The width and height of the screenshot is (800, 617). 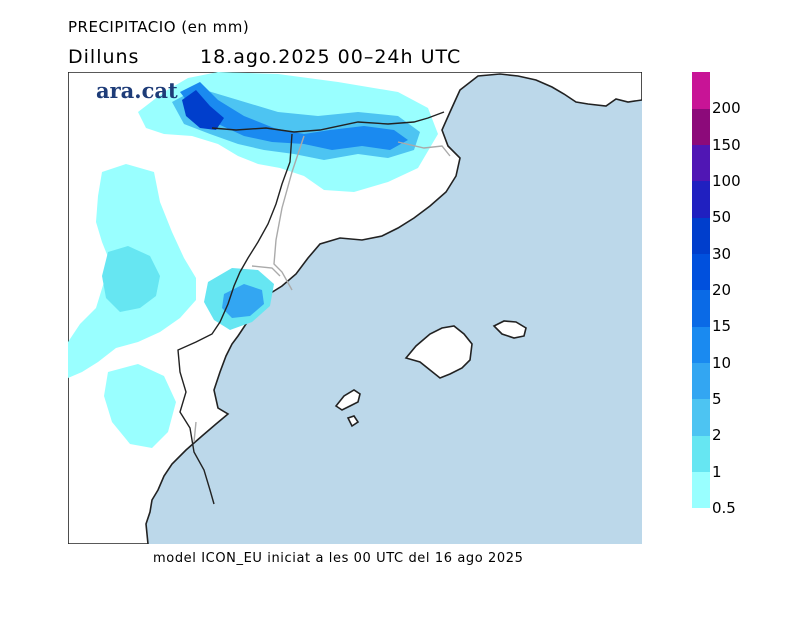 What do you see at coordinates (726, 108) in the screenshot?
I see `legend-label: 200` at bounding box center [726, 108].